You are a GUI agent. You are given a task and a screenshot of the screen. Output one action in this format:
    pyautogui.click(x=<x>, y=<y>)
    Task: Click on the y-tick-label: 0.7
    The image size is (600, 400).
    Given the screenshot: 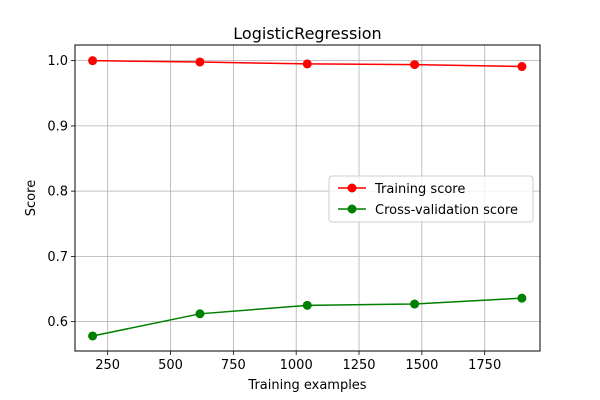 What is the action you would take?
    pyautogui.click(x=57, y=257)
    